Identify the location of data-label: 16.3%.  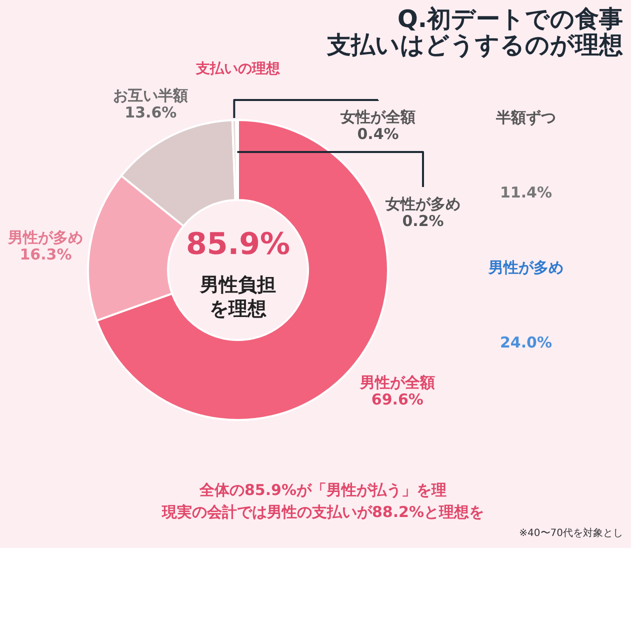
(46, 254).